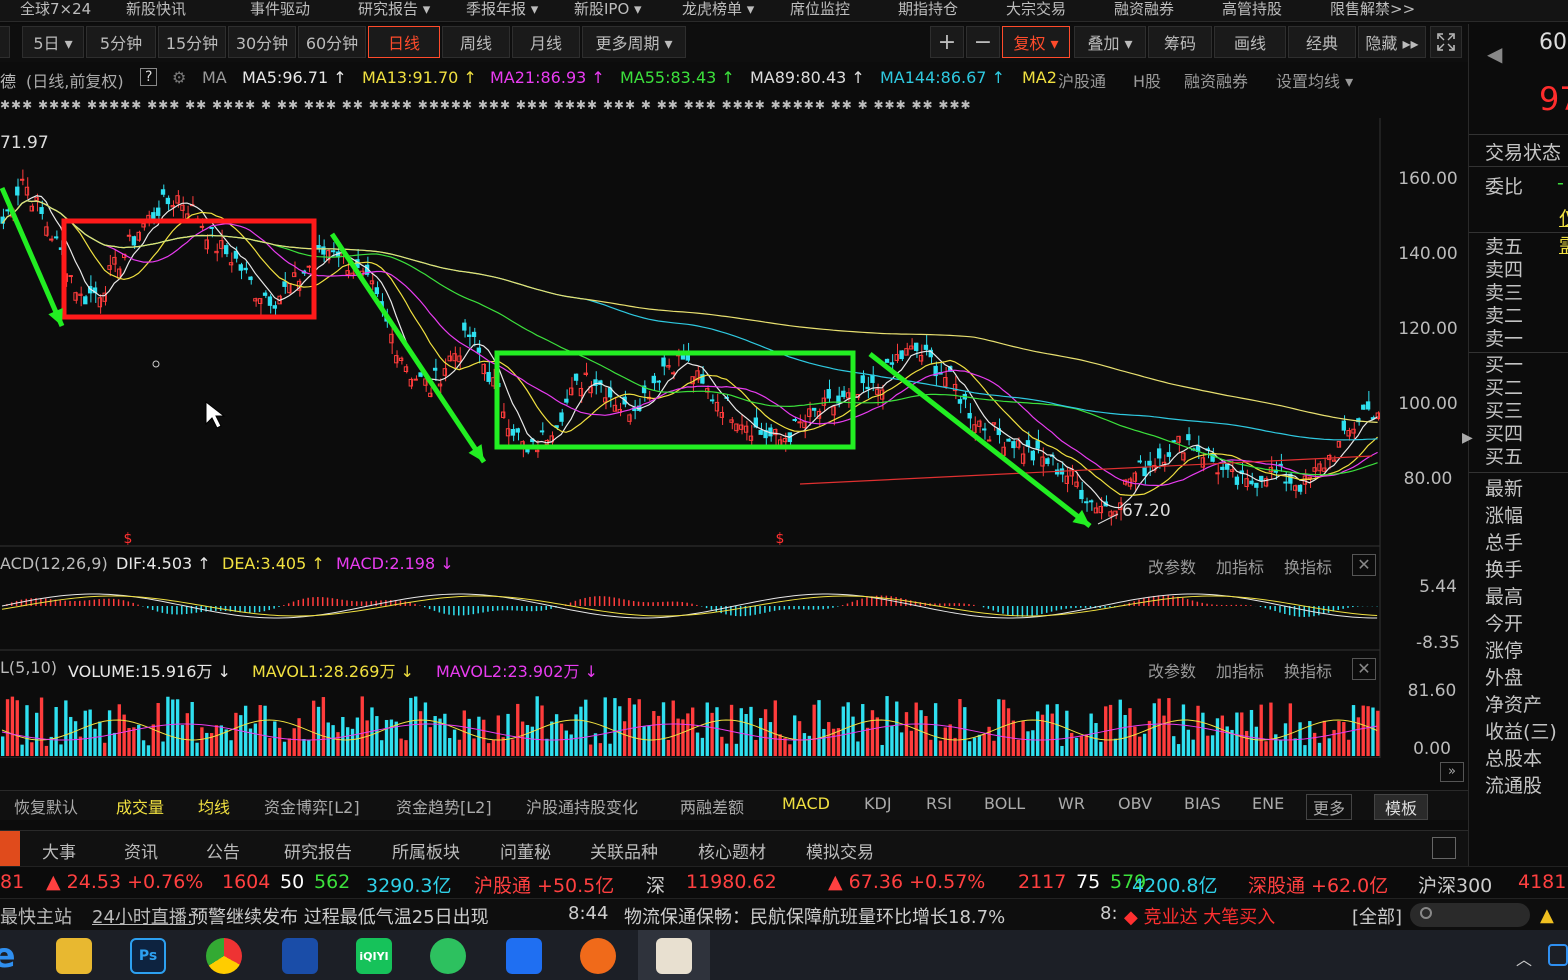  Describe the element at coordinates (1135, 803) in the screenshot. I see `tab-obv: OBV` at that location.